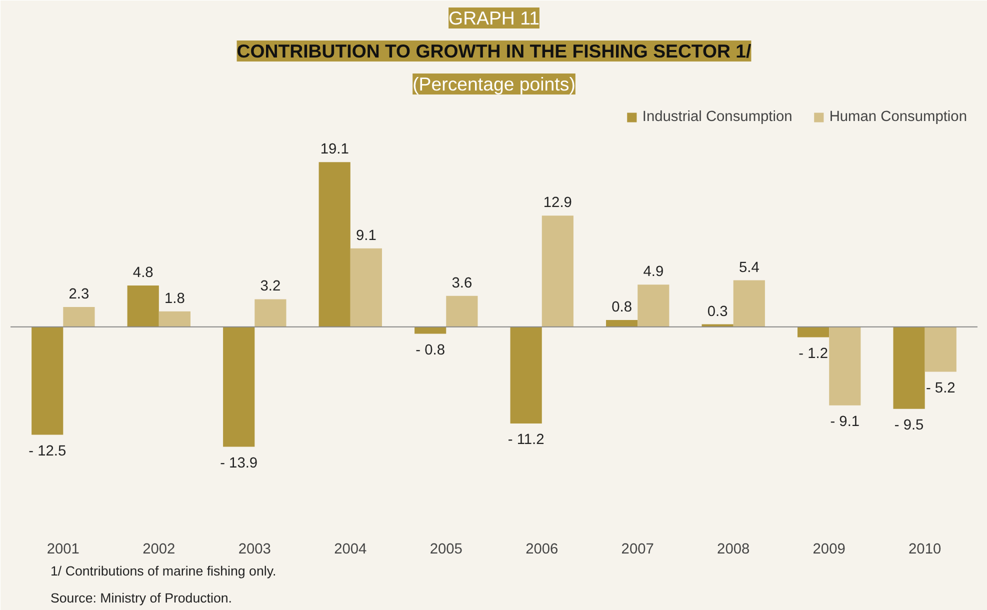 The image size is (987, 610). Describe the element at coordinates (845, 422) in the screenshot. I see `data-label: - 9.1` at that location.